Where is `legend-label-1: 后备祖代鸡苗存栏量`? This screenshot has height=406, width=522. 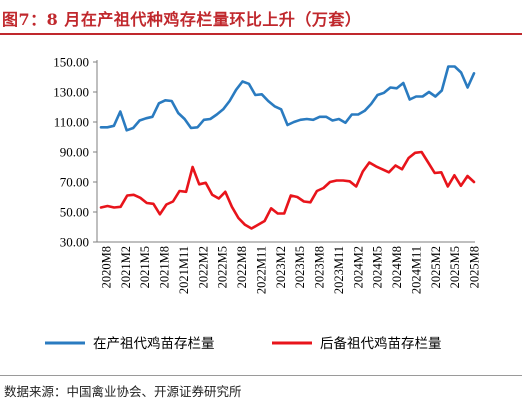 legend-label-1: 后备祖代鸡苗存栏量 is located at coordinates (381, 343).